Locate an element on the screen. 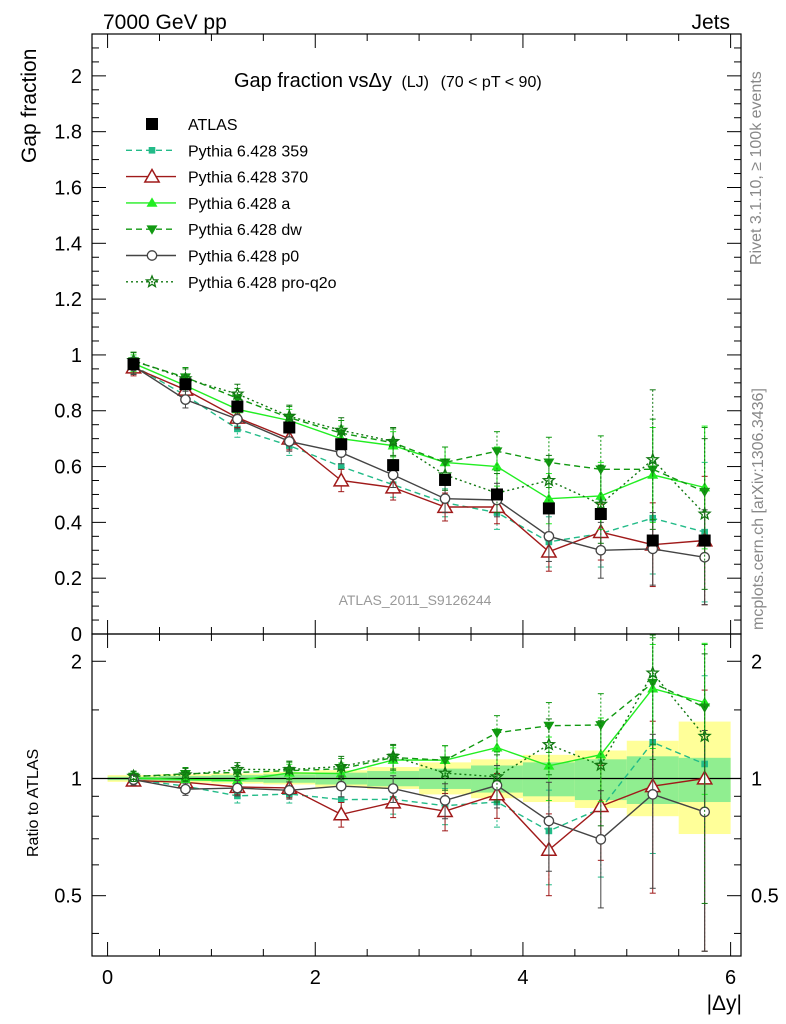 This screenshot has height=1024, width=786. legend-label: Pythia 6.428 dw is located at coordinates (245, 230).